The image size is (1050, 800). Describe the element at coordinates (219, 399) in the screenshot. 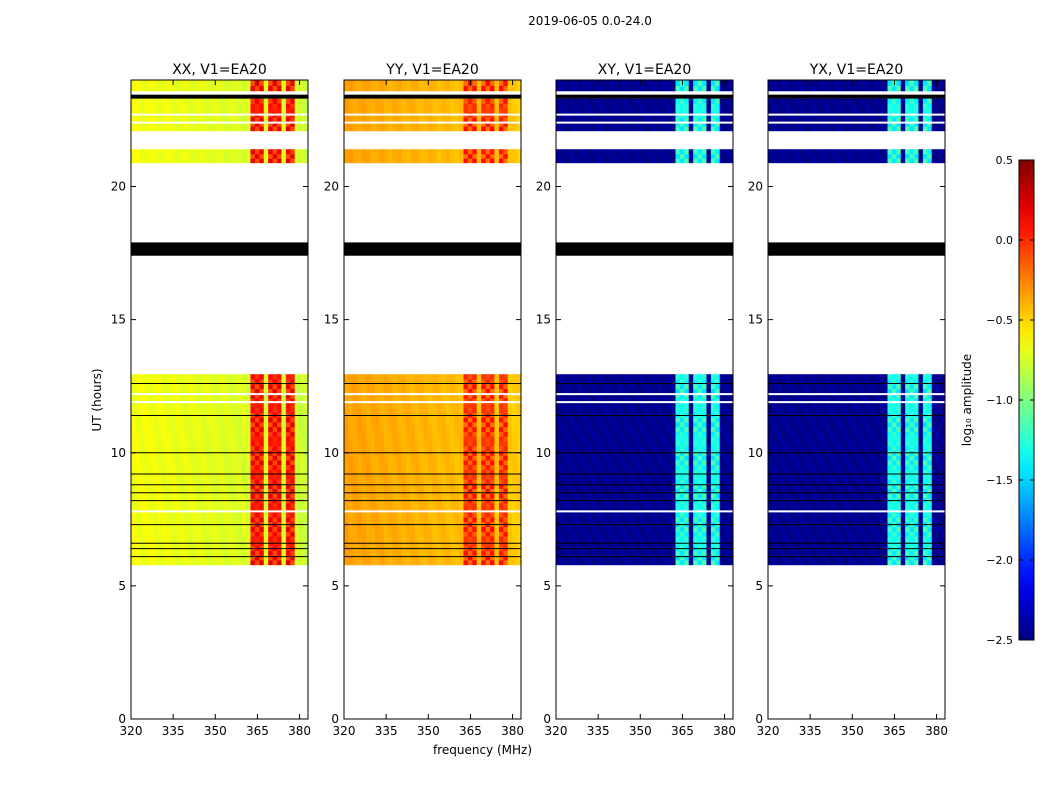

I see `axes-frame` at that location.